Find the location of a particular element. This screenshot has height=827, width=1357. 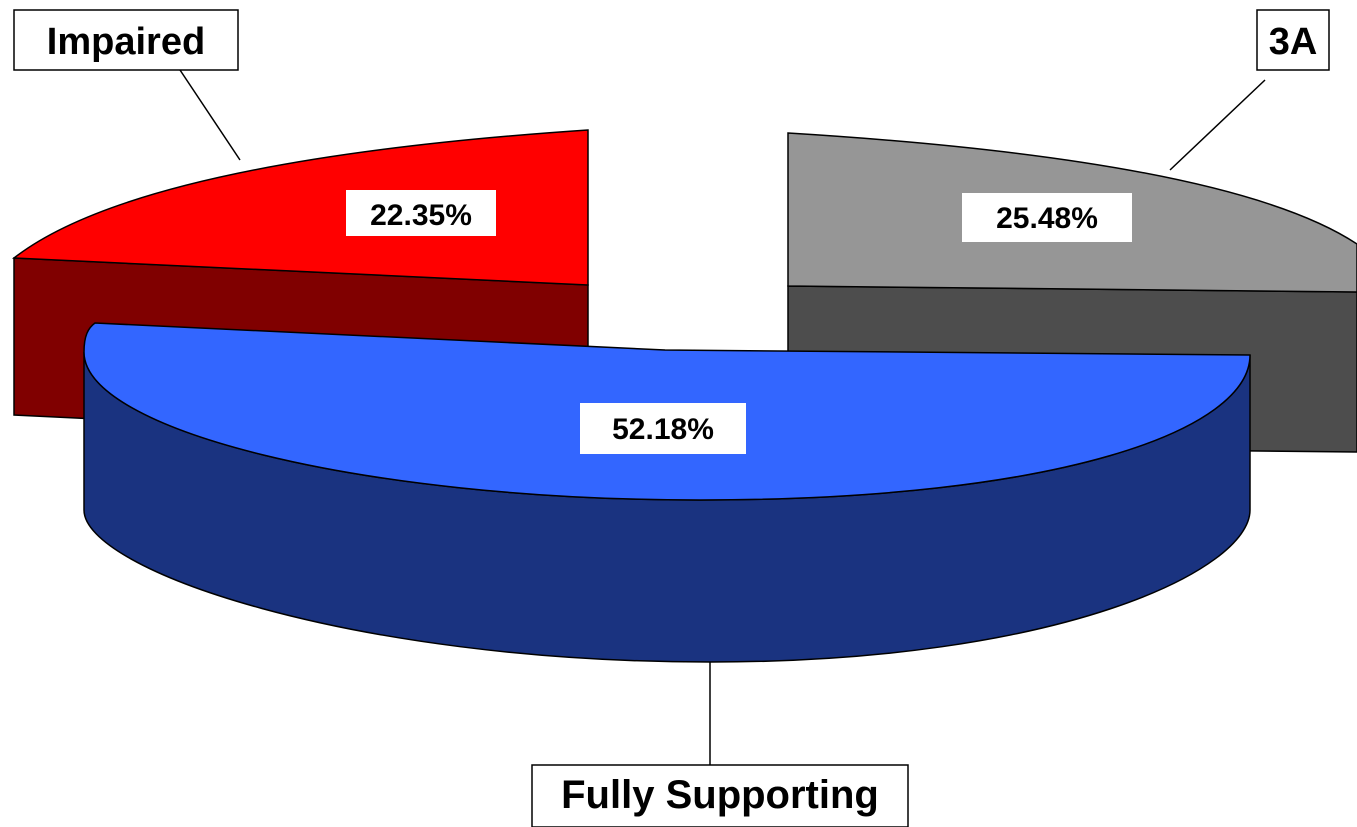

slice-impaired-top is located at coordinates (300, 207).